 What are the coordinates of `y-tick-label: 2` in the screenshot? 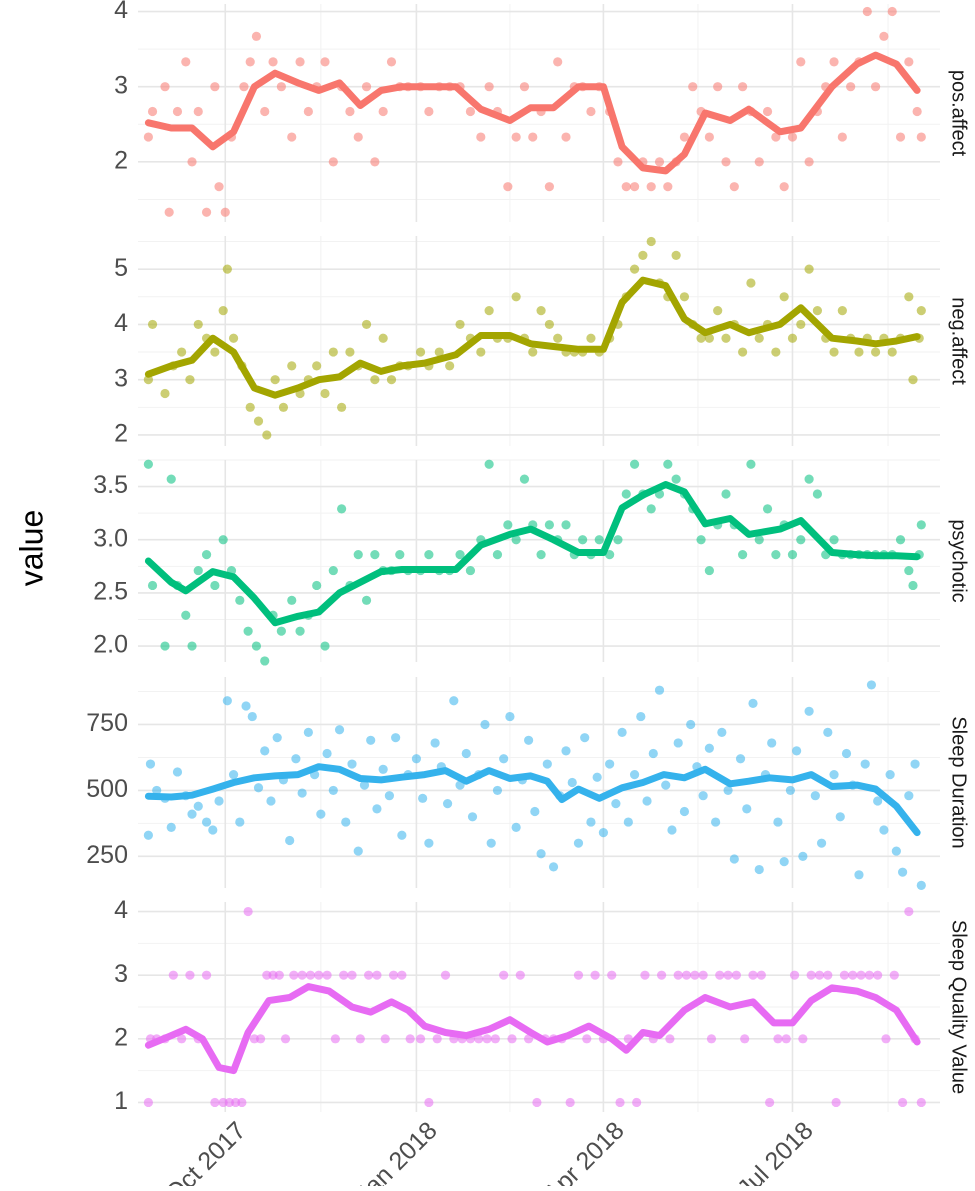 It's located at (121, 434).